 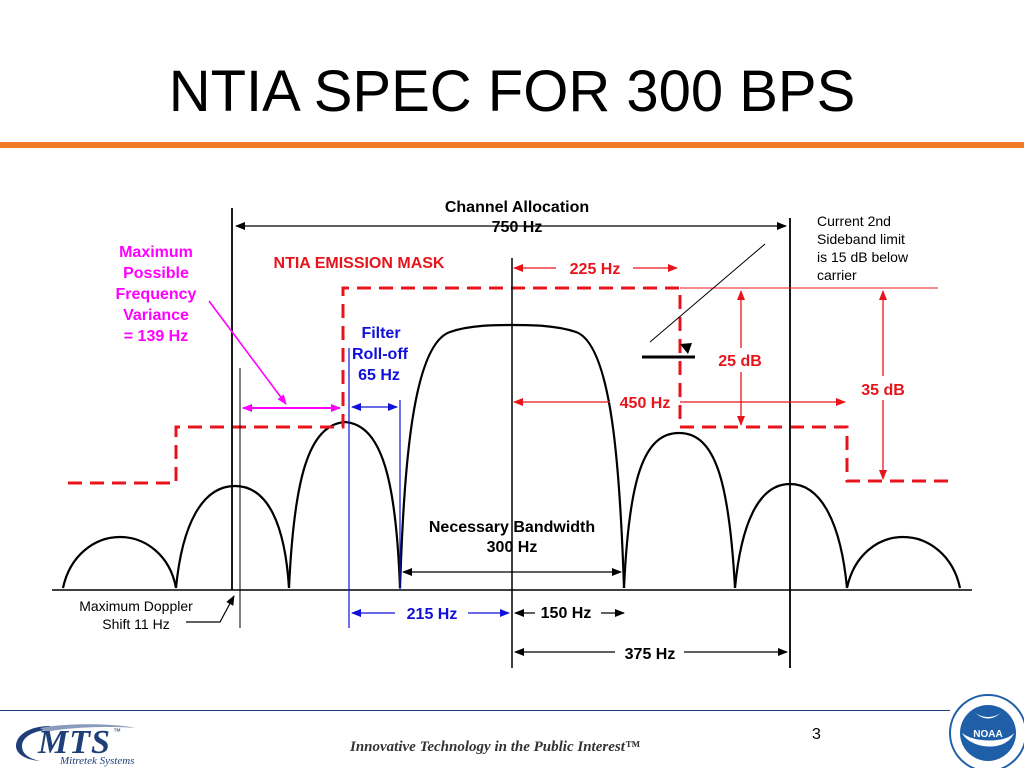 I want to click on filter-line3: 65 Hz, so click(x=379, y=375).